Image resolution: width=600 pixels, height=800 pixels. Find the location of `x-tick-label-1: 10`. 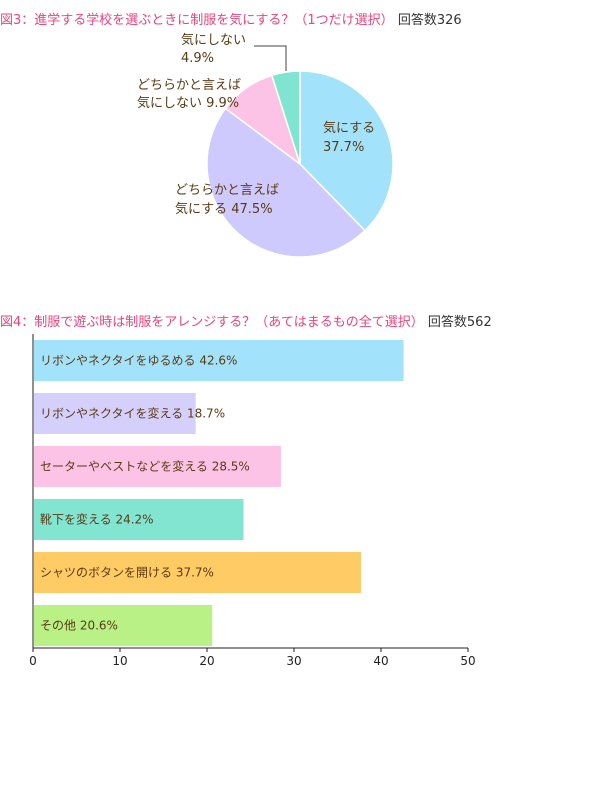

x-tick-label-1: 10 is located at coordinates (119, 661).